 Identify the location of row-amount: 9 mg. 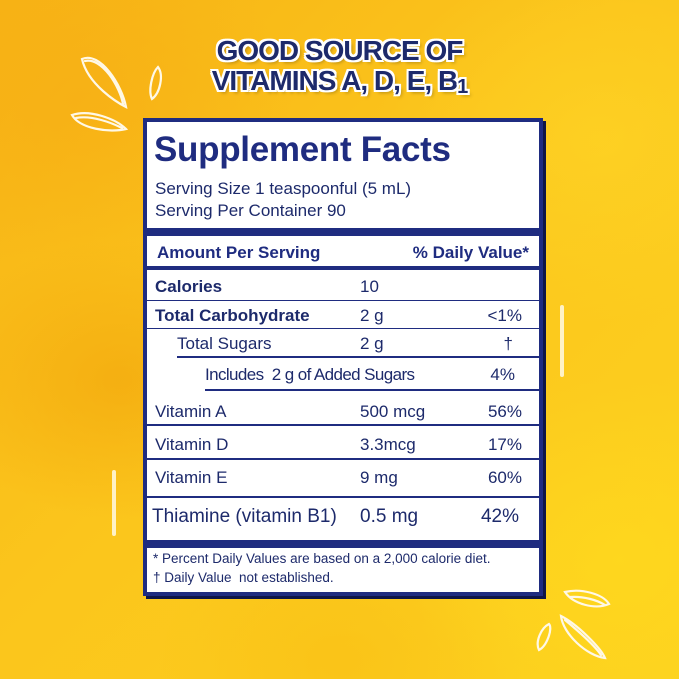
(379, 477).